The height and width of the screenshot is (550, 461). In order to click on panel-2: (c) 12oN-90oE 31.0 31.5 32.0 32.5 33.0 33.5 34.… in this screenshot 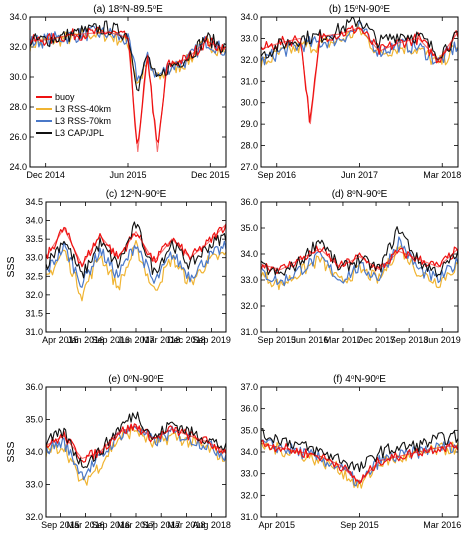, I will do `click(118, 267)`.